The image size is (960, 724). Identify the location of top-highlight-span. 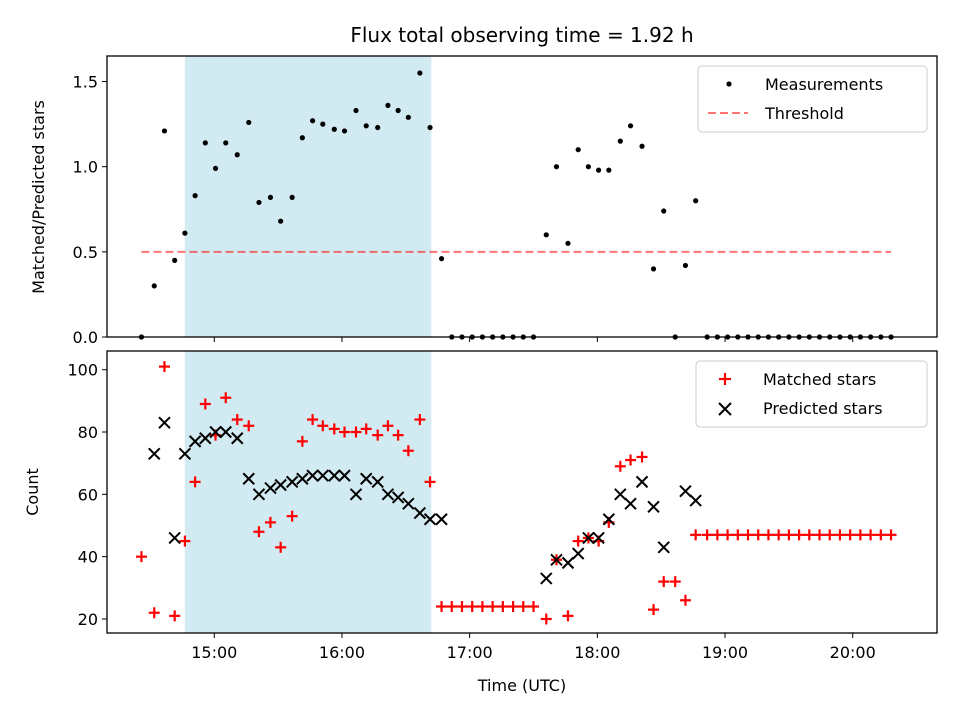
(308, 196).